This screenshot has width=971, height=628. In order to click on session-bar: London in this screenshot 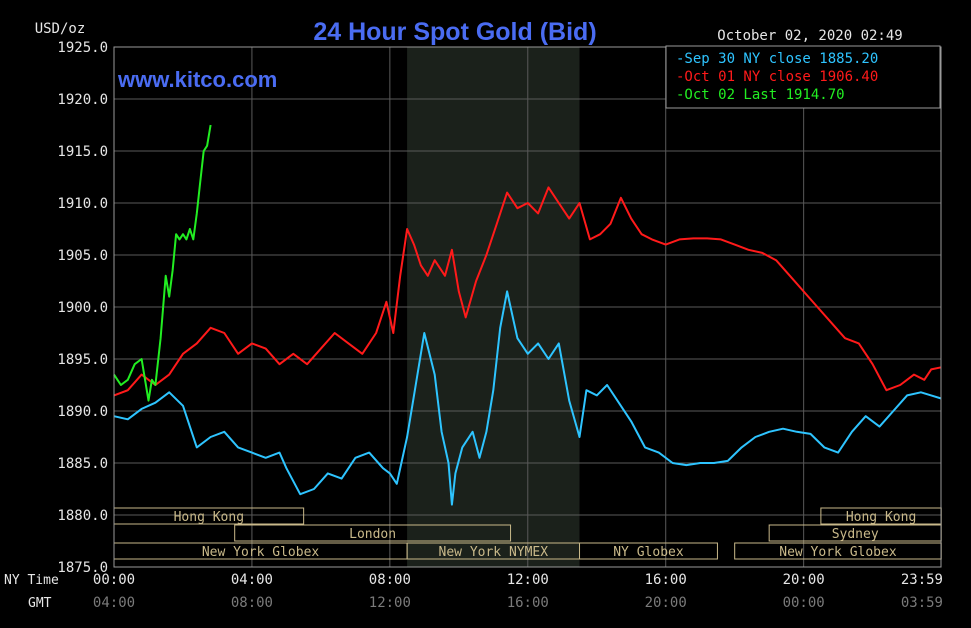, I will do `click(373, 533)`.